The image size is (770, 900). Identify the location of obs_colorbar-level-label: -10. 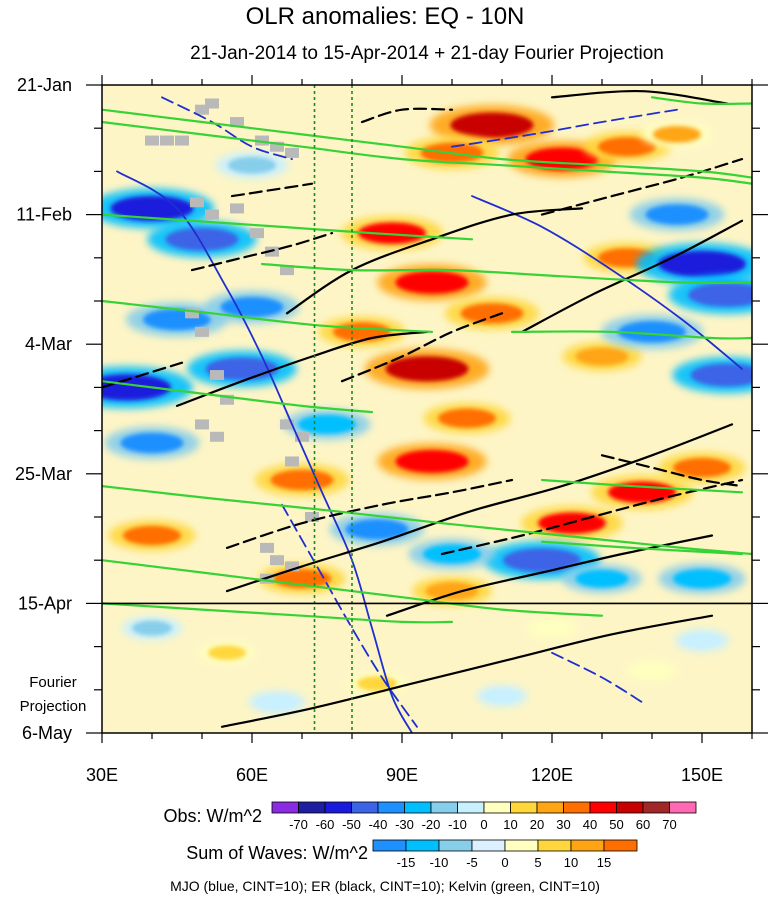
(457, 824).